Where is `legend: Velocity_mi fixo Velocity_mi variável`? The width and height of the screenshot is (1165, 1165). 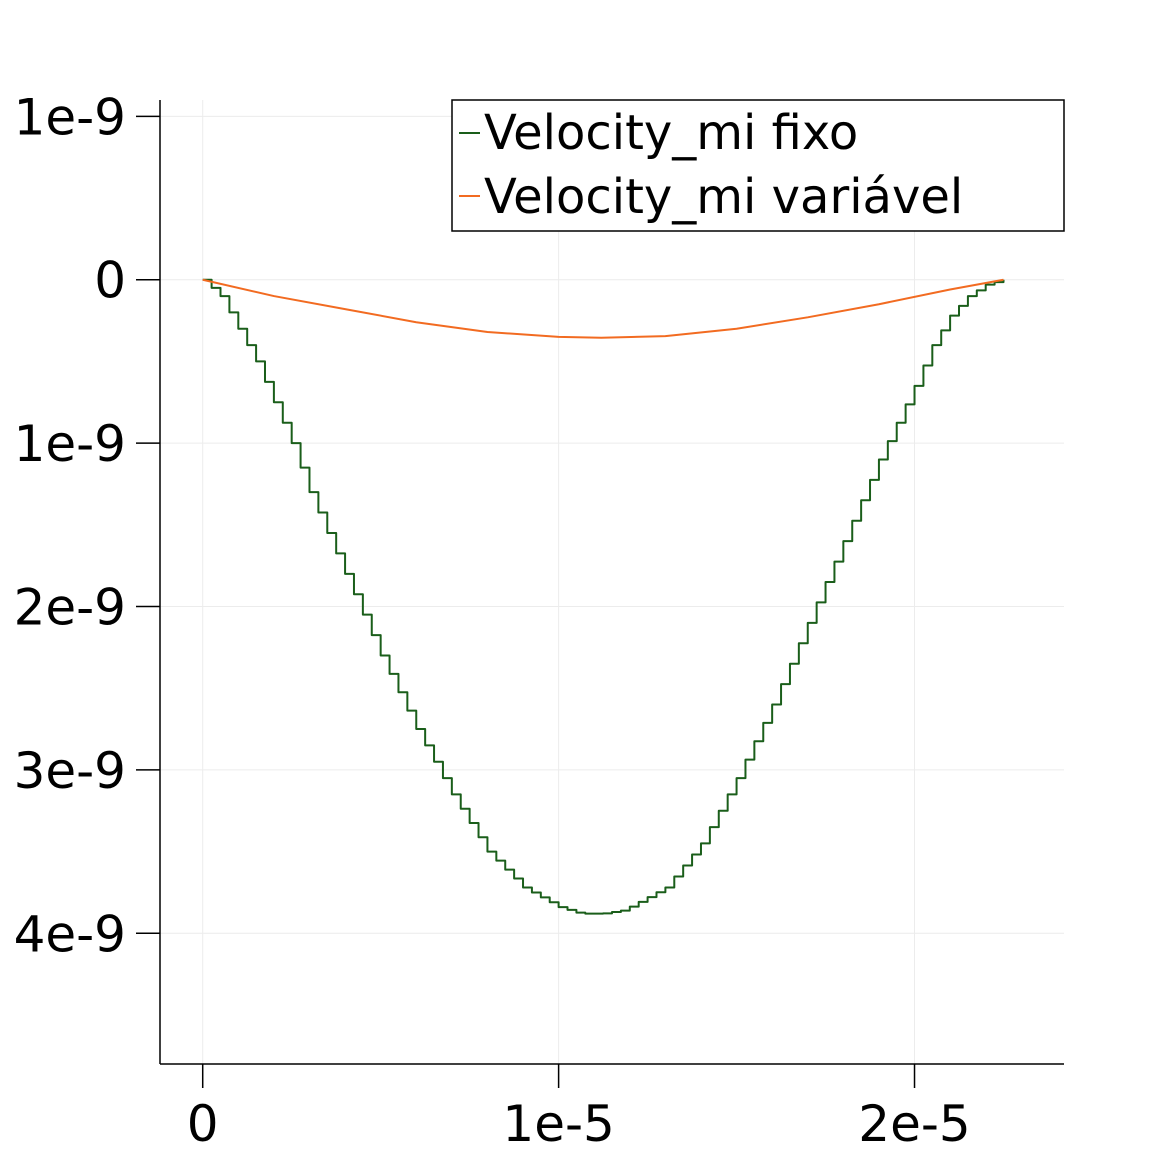
legend: Velocity_mi fixo Velocity_mi variável is located at coordinates (758, 165).